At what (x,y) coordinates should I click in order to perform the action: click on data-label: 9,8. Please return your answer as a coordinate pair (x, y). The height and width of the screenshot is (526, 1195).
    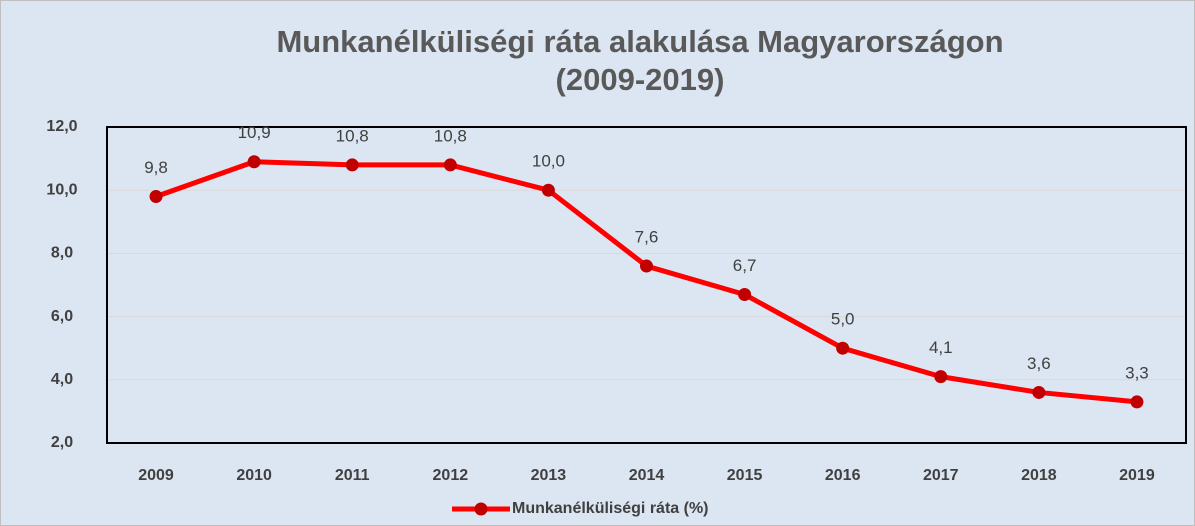
    Looking at the image, I should click on (156, 167).